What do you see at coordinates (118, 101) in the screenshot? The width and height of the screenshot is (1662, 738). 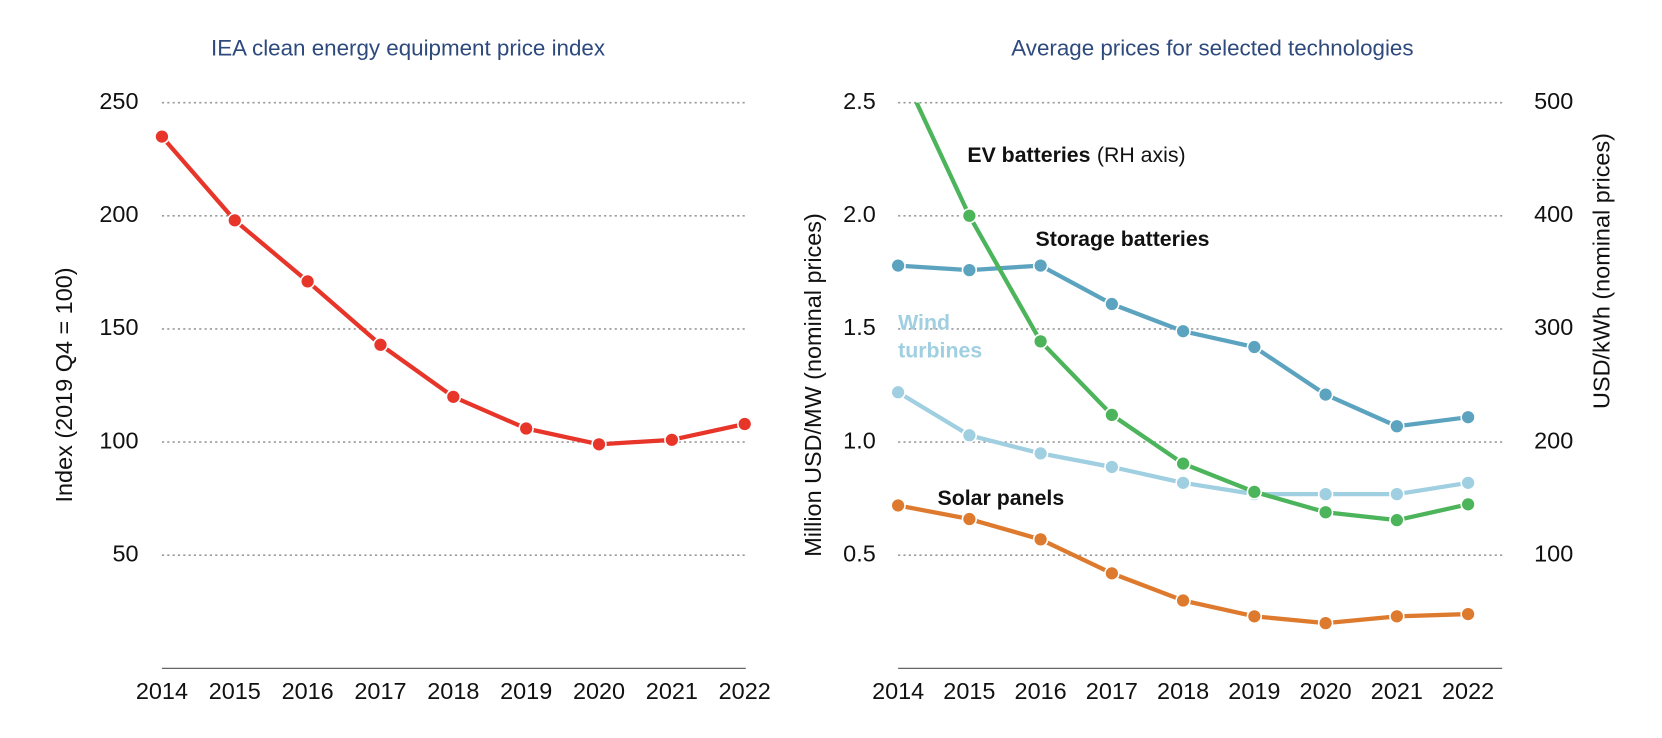 I see `y-tick-label: 250` at bounding box center [118, 101].